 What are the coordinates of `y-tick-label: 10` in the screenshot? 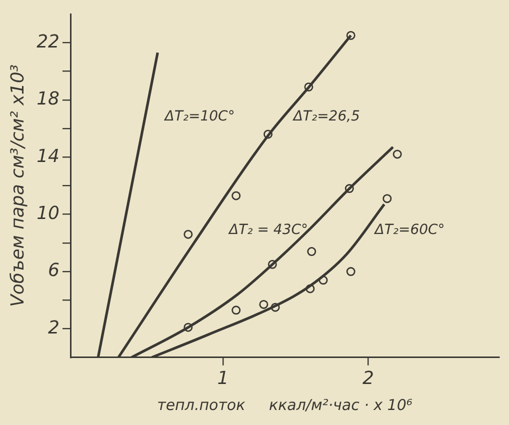 It's located at (48, 213).